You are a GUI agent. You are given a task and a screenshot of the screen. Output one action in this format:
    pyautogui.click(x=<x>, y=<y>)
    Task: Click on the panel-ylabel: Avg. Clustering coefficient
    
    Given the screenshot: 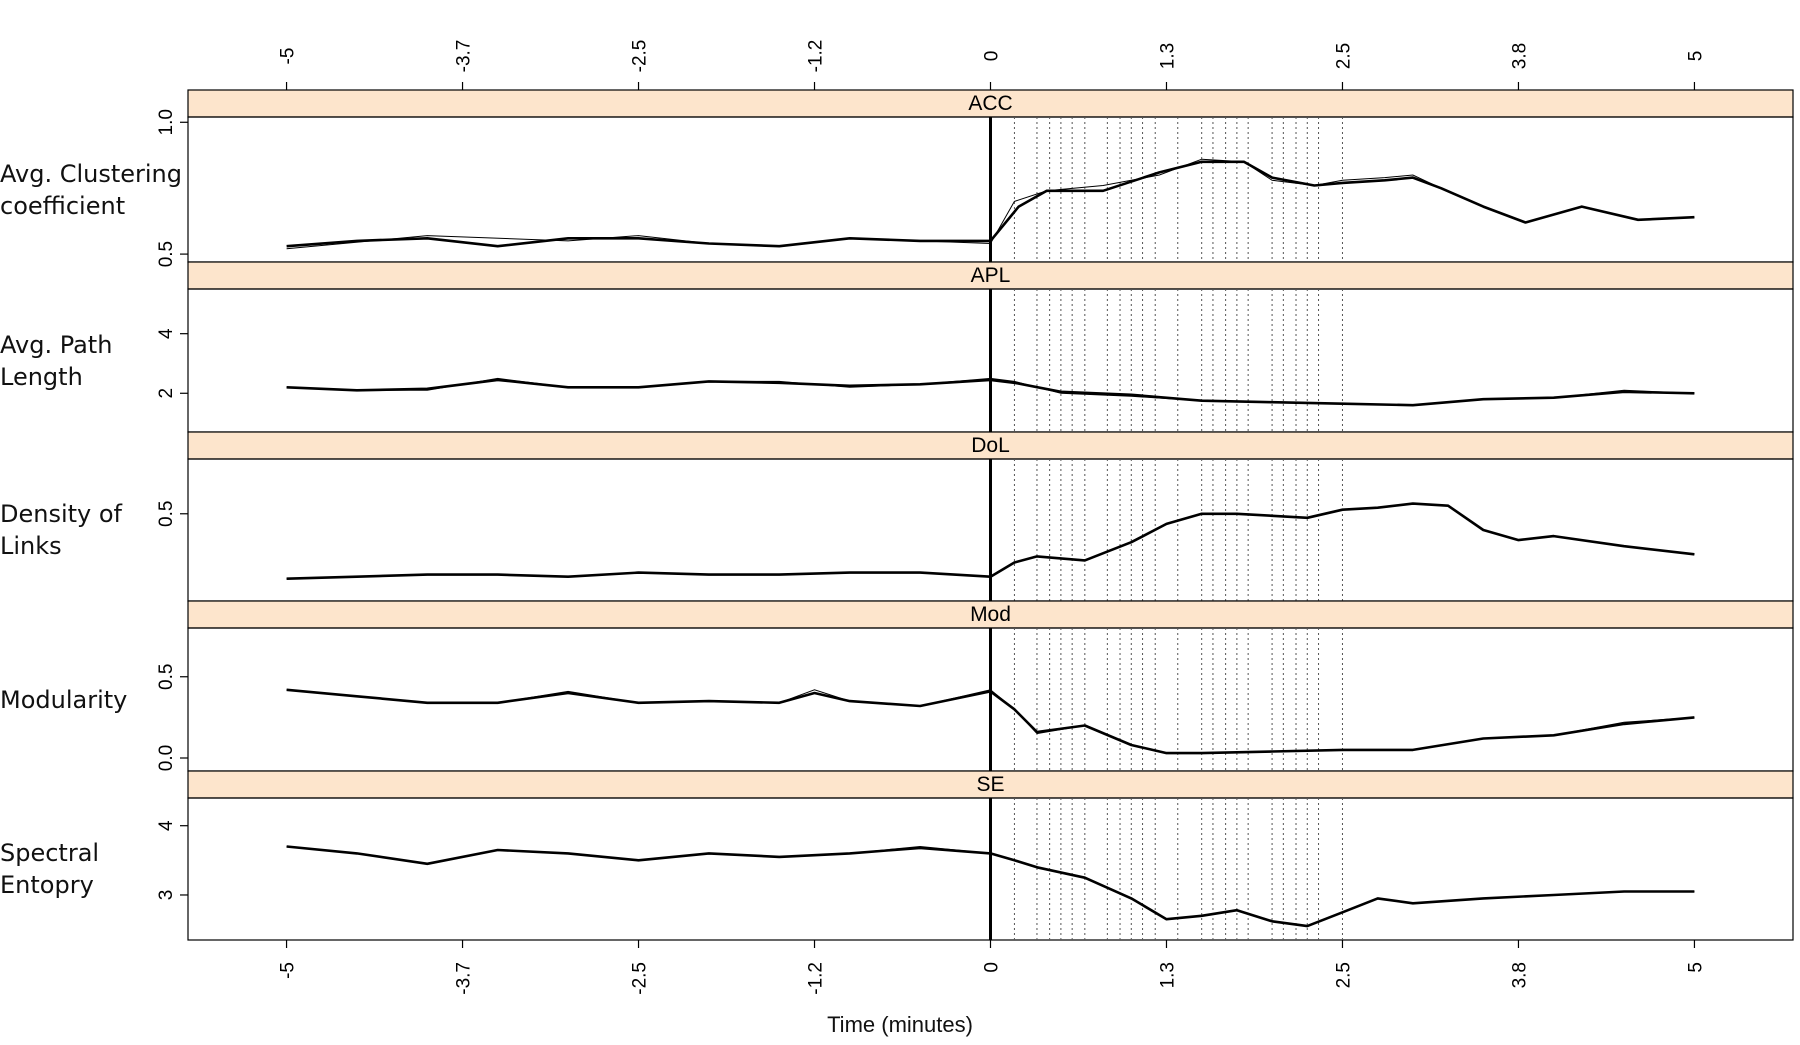 What is the action you would take?
    pyautogui.click(x=91, y=190)
    